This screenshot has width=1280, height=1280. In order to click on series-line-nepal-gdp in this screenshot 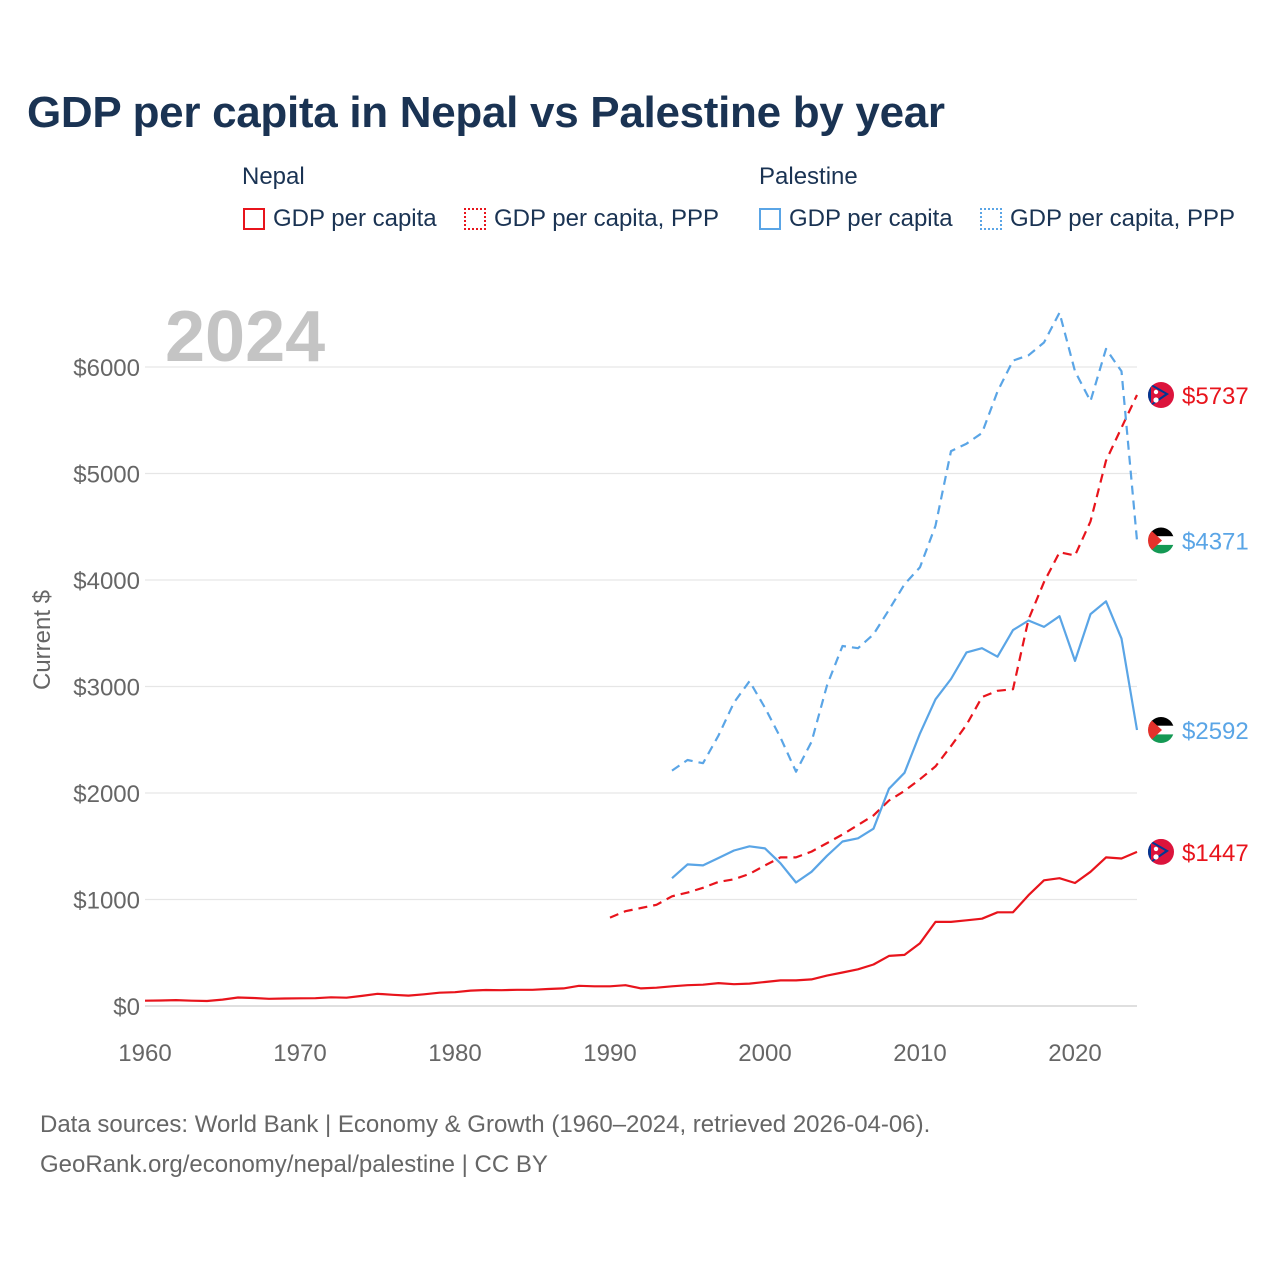, I will do `click(641, 926)`.